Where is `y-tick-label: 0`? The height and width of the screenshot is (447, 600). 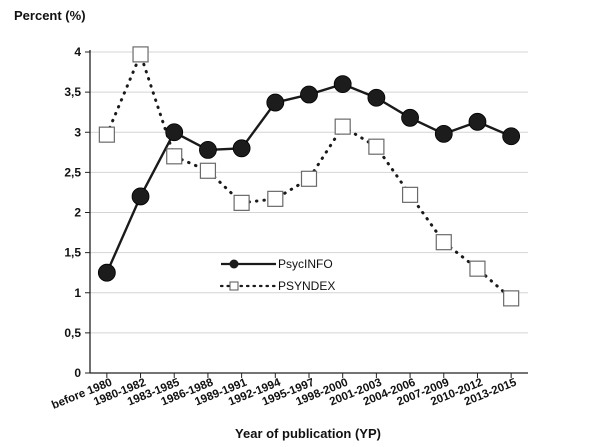 y-tick-label: 0 is located at coordinates (77, 373).